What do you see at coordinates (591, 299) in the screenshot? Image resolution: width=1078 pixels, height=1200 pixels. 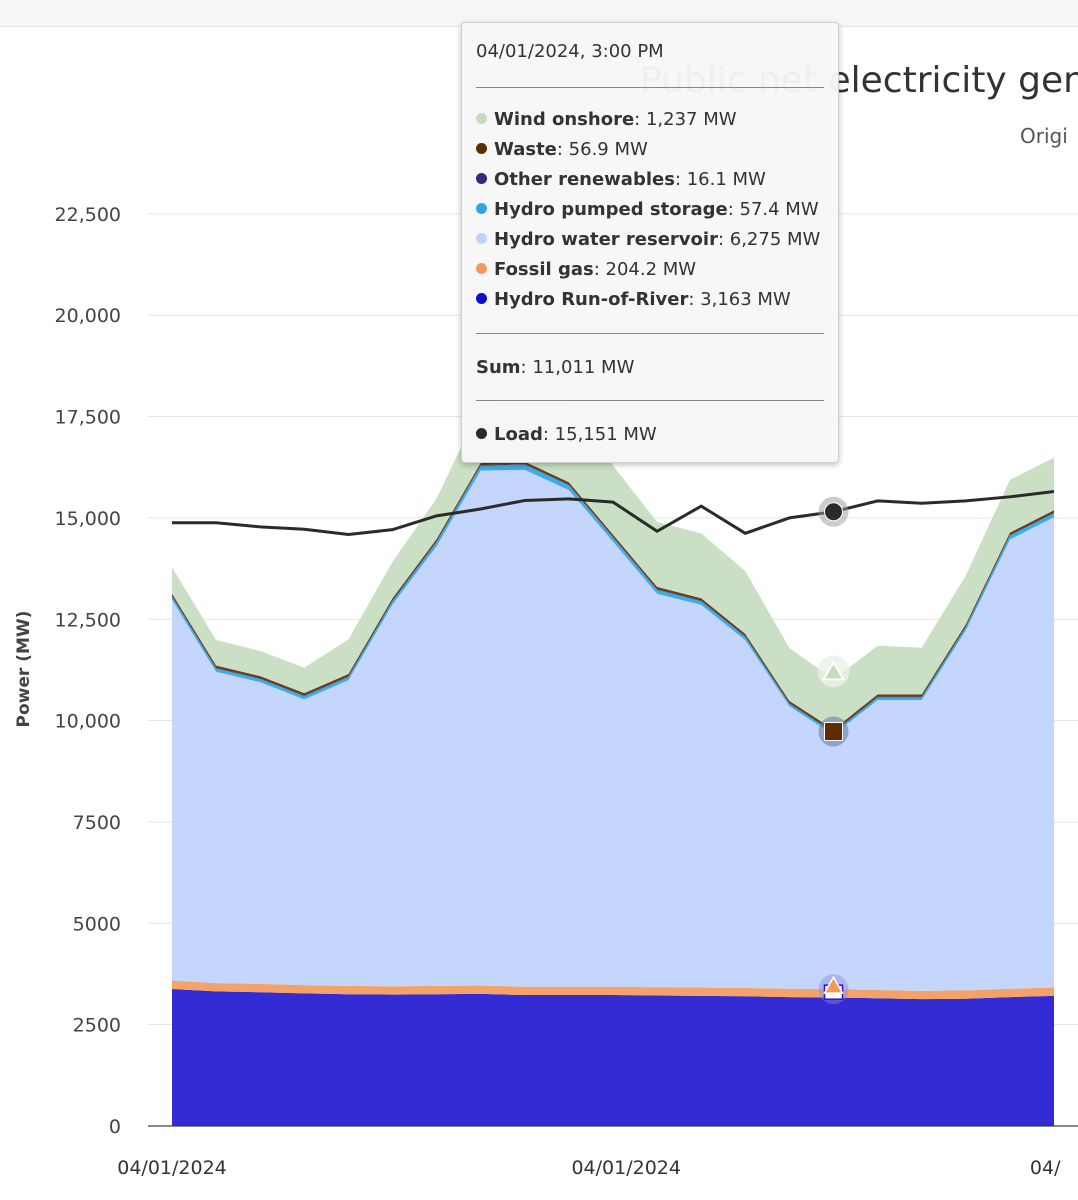 I see `tooltip-series-name: Hydro Run-of-River` at bounding box center [591, 299].